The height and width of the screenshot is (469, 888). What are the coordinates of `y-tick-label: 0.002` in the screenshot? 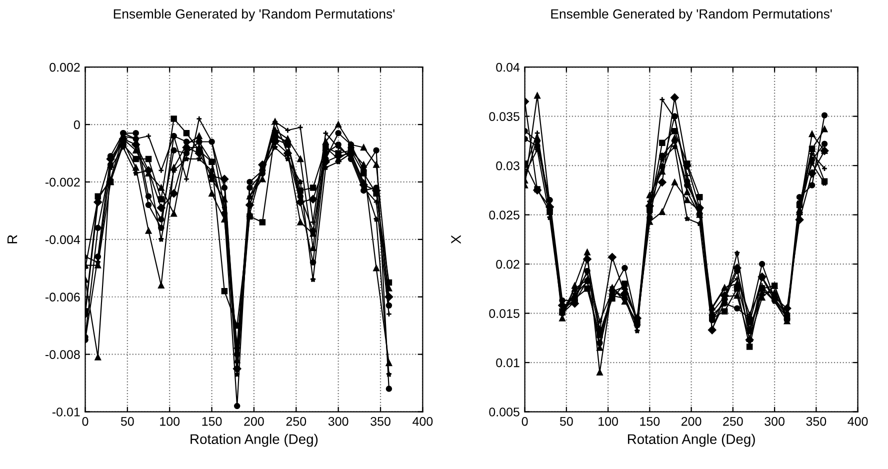 It's located at (65, 67).